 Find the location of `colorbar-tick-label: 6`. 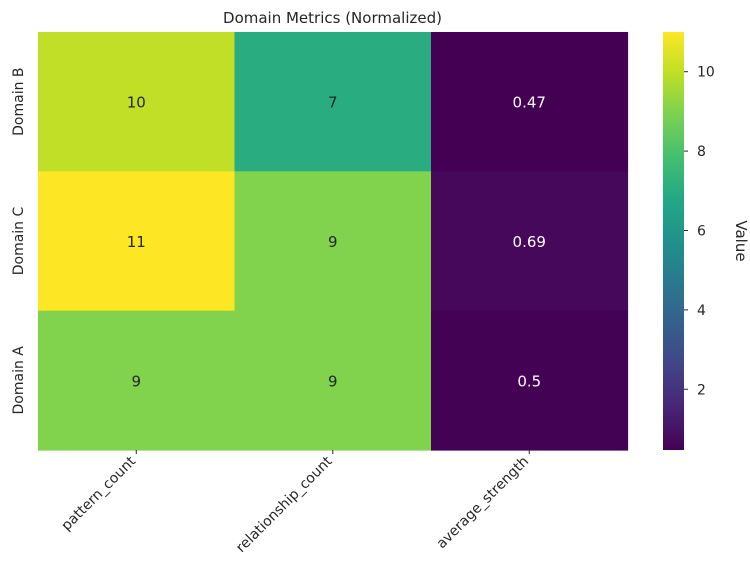

colorbar-tick-label: 6 is located at coordinates (701, 231).